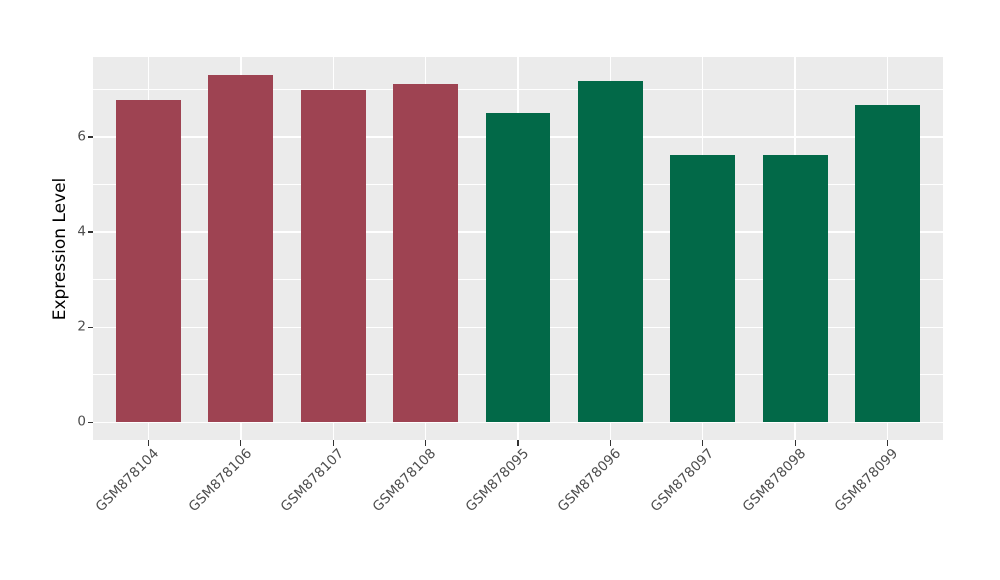 The height and width of the screenshot is (580, 1000). Describe the element at coordinates (81, 421) in the screenshot. I see `y-tick-label: 0` at that location.